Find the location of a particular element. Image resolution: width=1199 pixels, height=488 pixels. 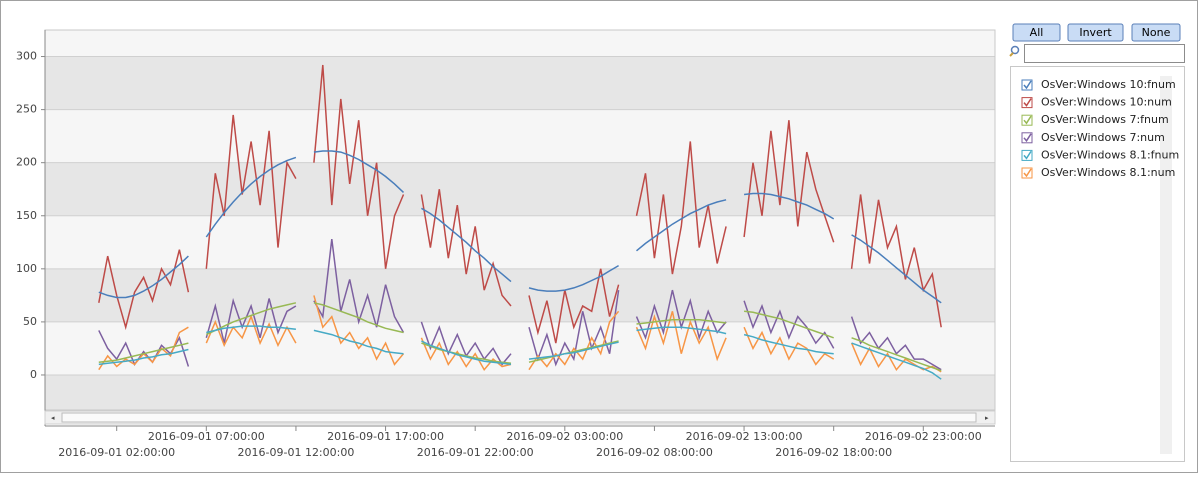

x-tick-label: 2016-09-01 12:00:00 is located at coordinates (296, 452).